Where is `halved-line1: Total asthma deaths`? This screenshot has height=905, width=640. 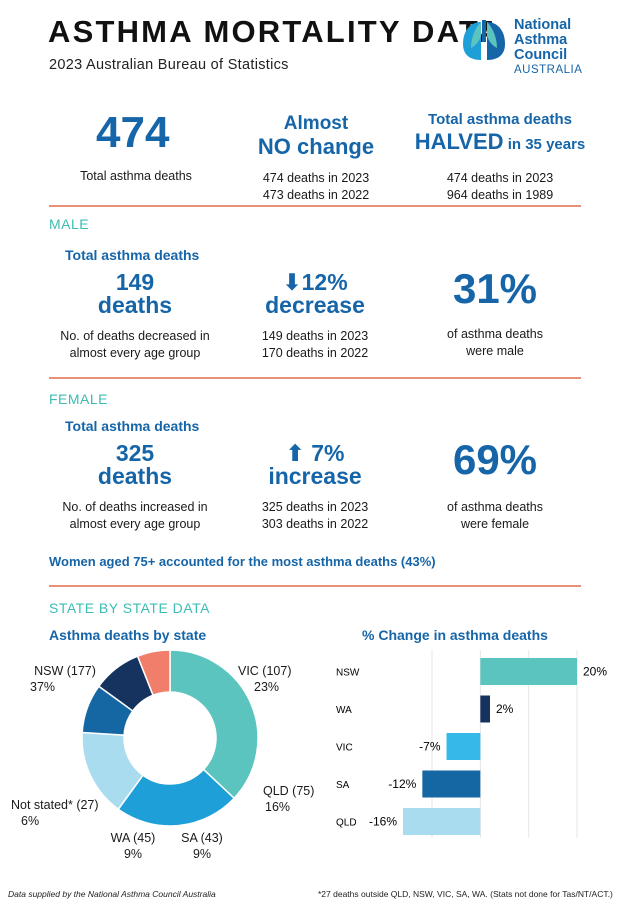 halved-line1: Total asthma deaths is located at coordinates (500, 119).